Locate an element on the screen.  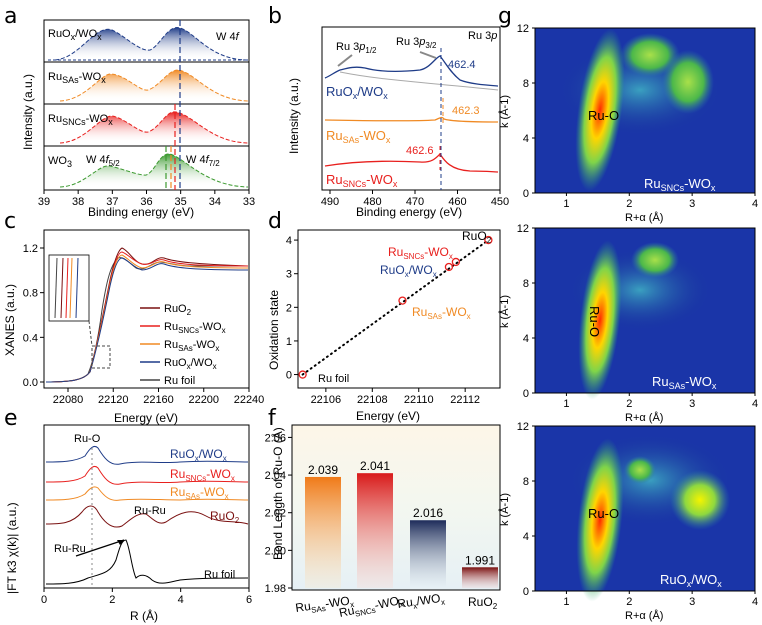
panel-a-label-wo3: WO3 is located at coordinates (60, 162).